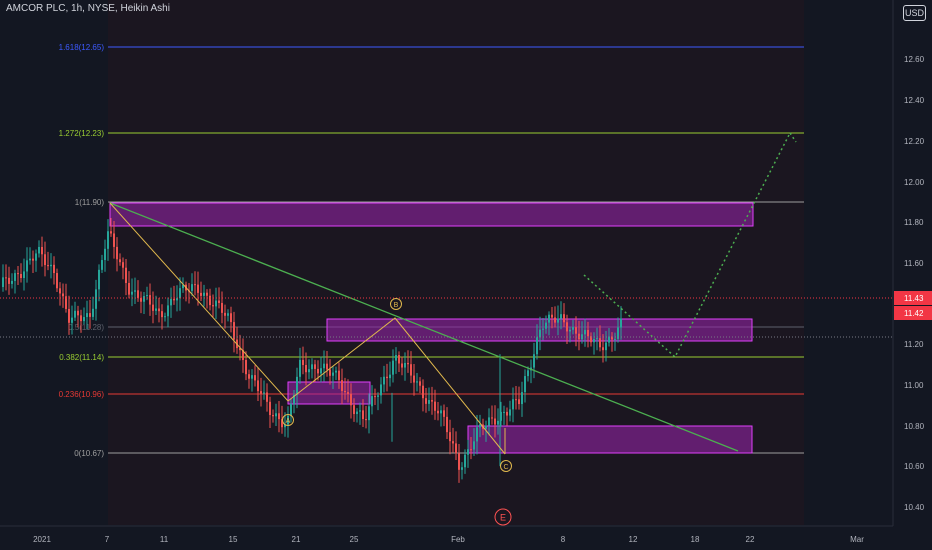 The width and height of the screenshot is (932, 550). I want to click on time-axis-background, so click(466, 538).